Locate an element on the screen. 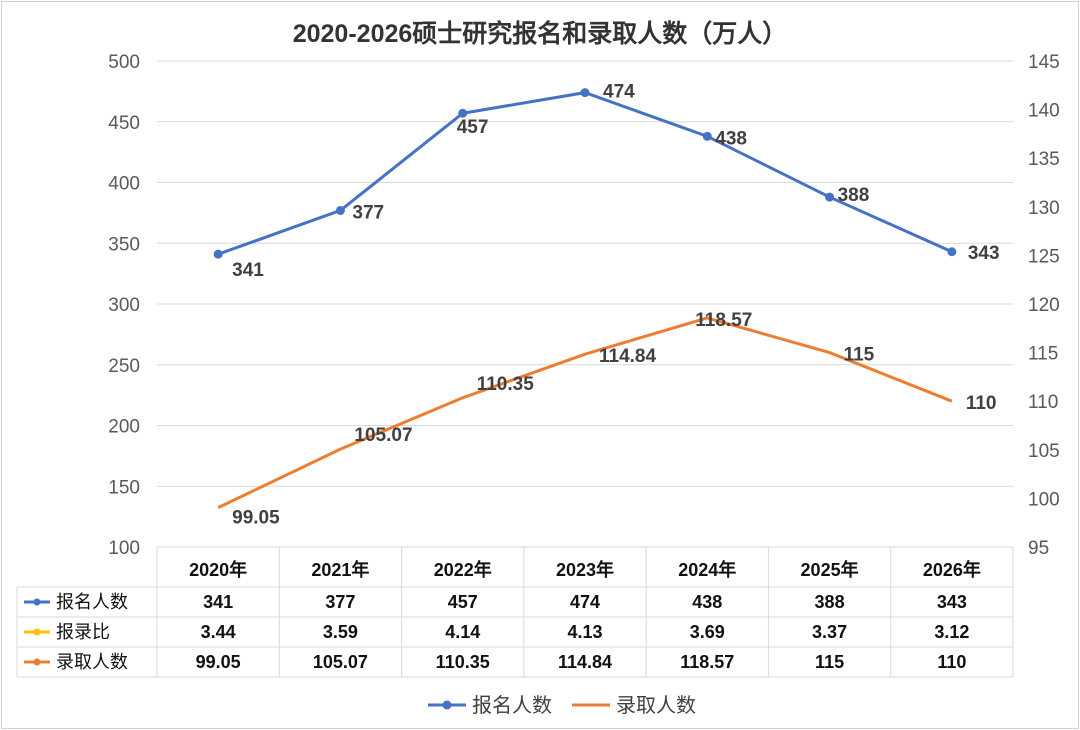 Image resolution: width=1080 pixels, height=730 pixels. legend-applicants-marker is located at coordinates (447, 705).